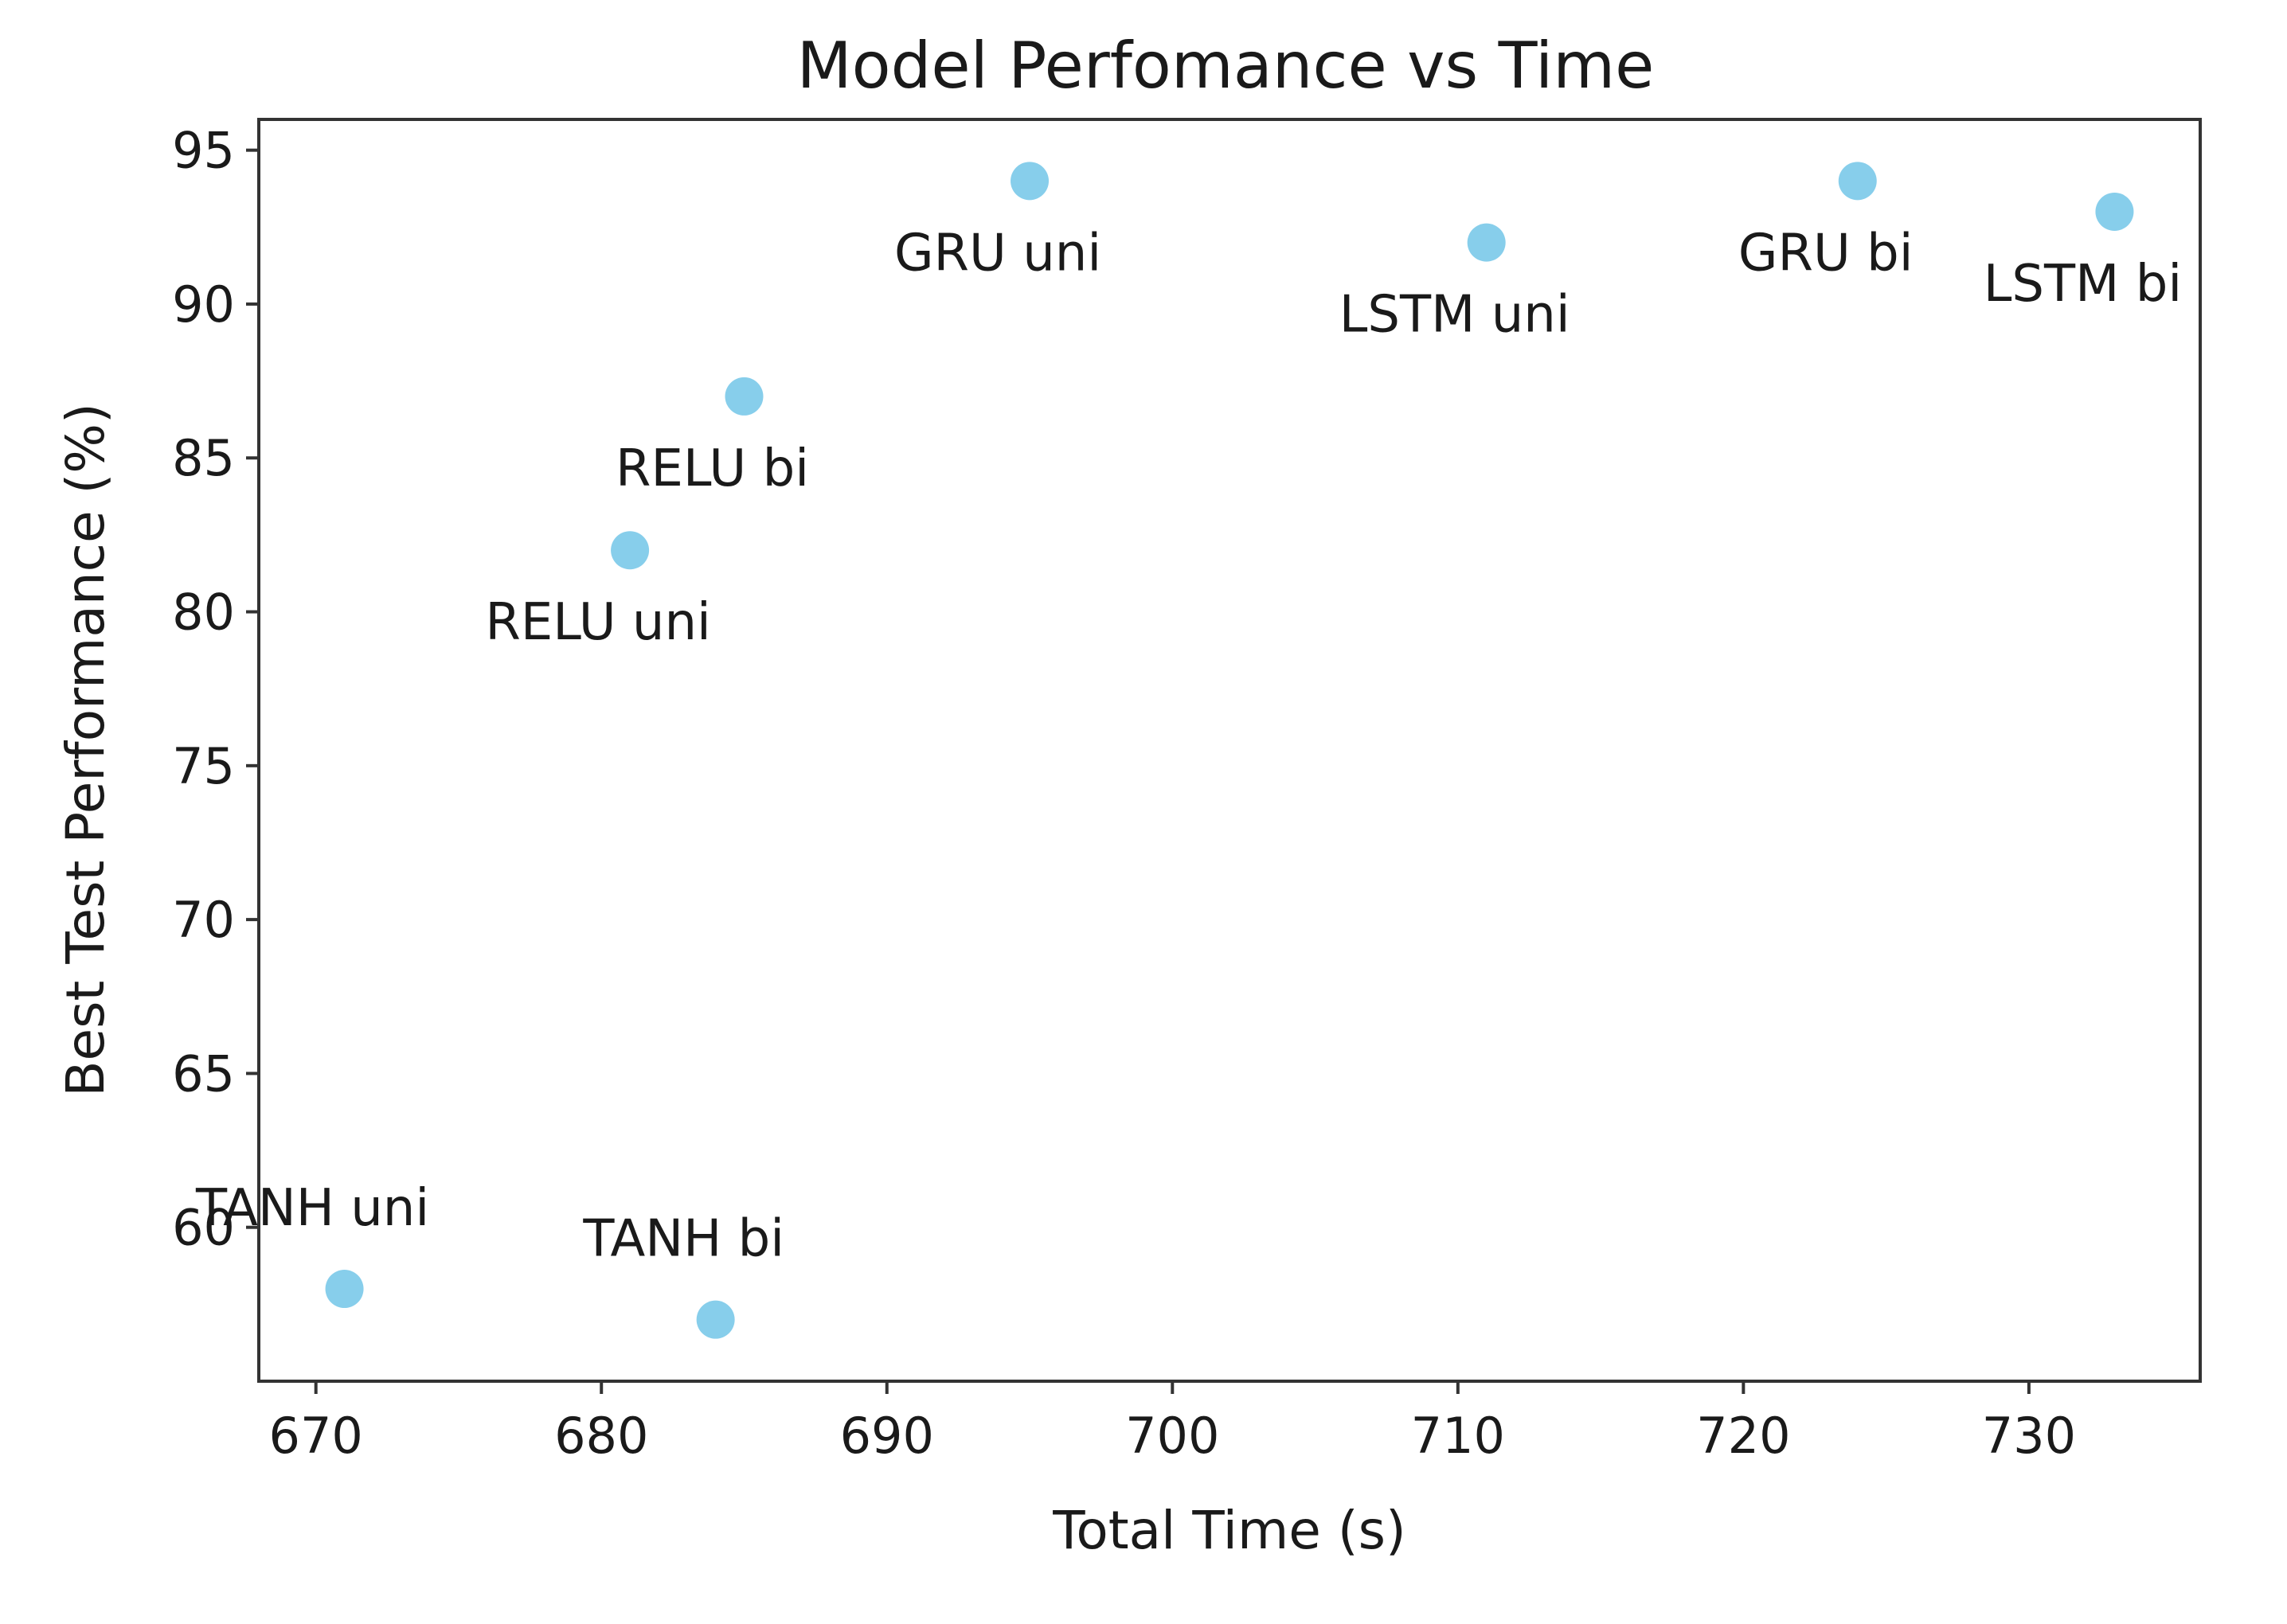  Describe the element at coordinates (2083, 284) in the screenshot. I see `data-point-label: LSTM bi` at that location.